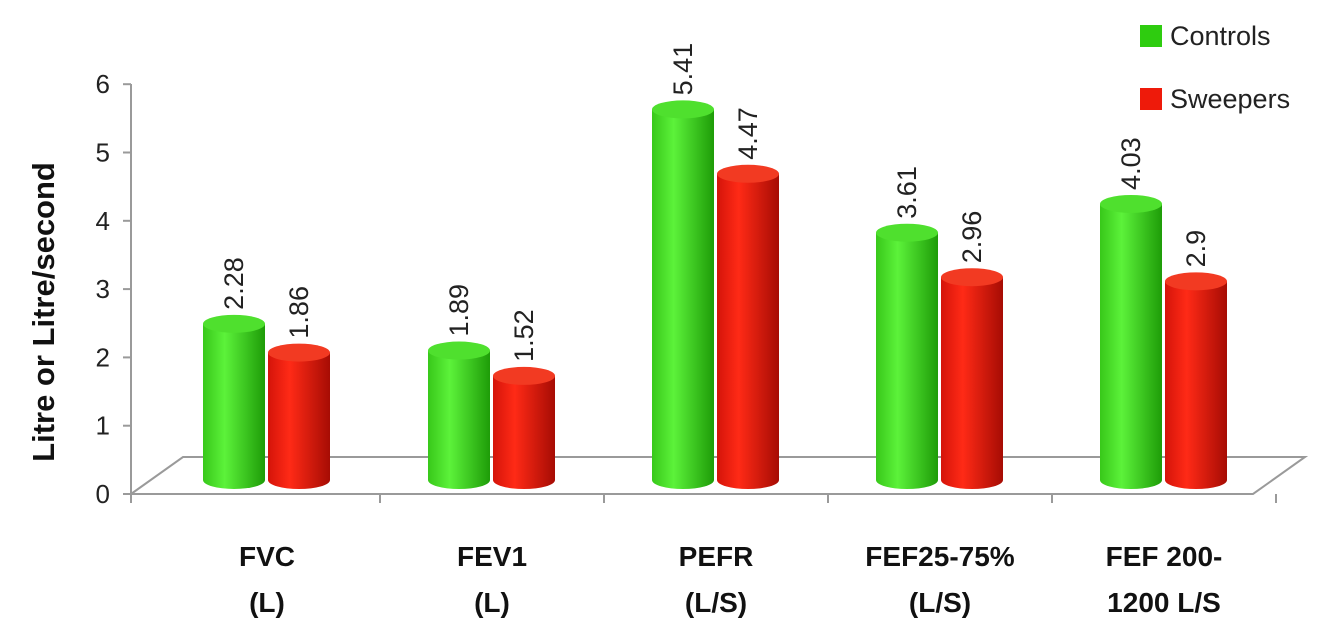  Describe the element at coordinates (113, 289) in the screenshot. I see `y-axis-ticks: 0 1 2 3 4 5 6` at that location.